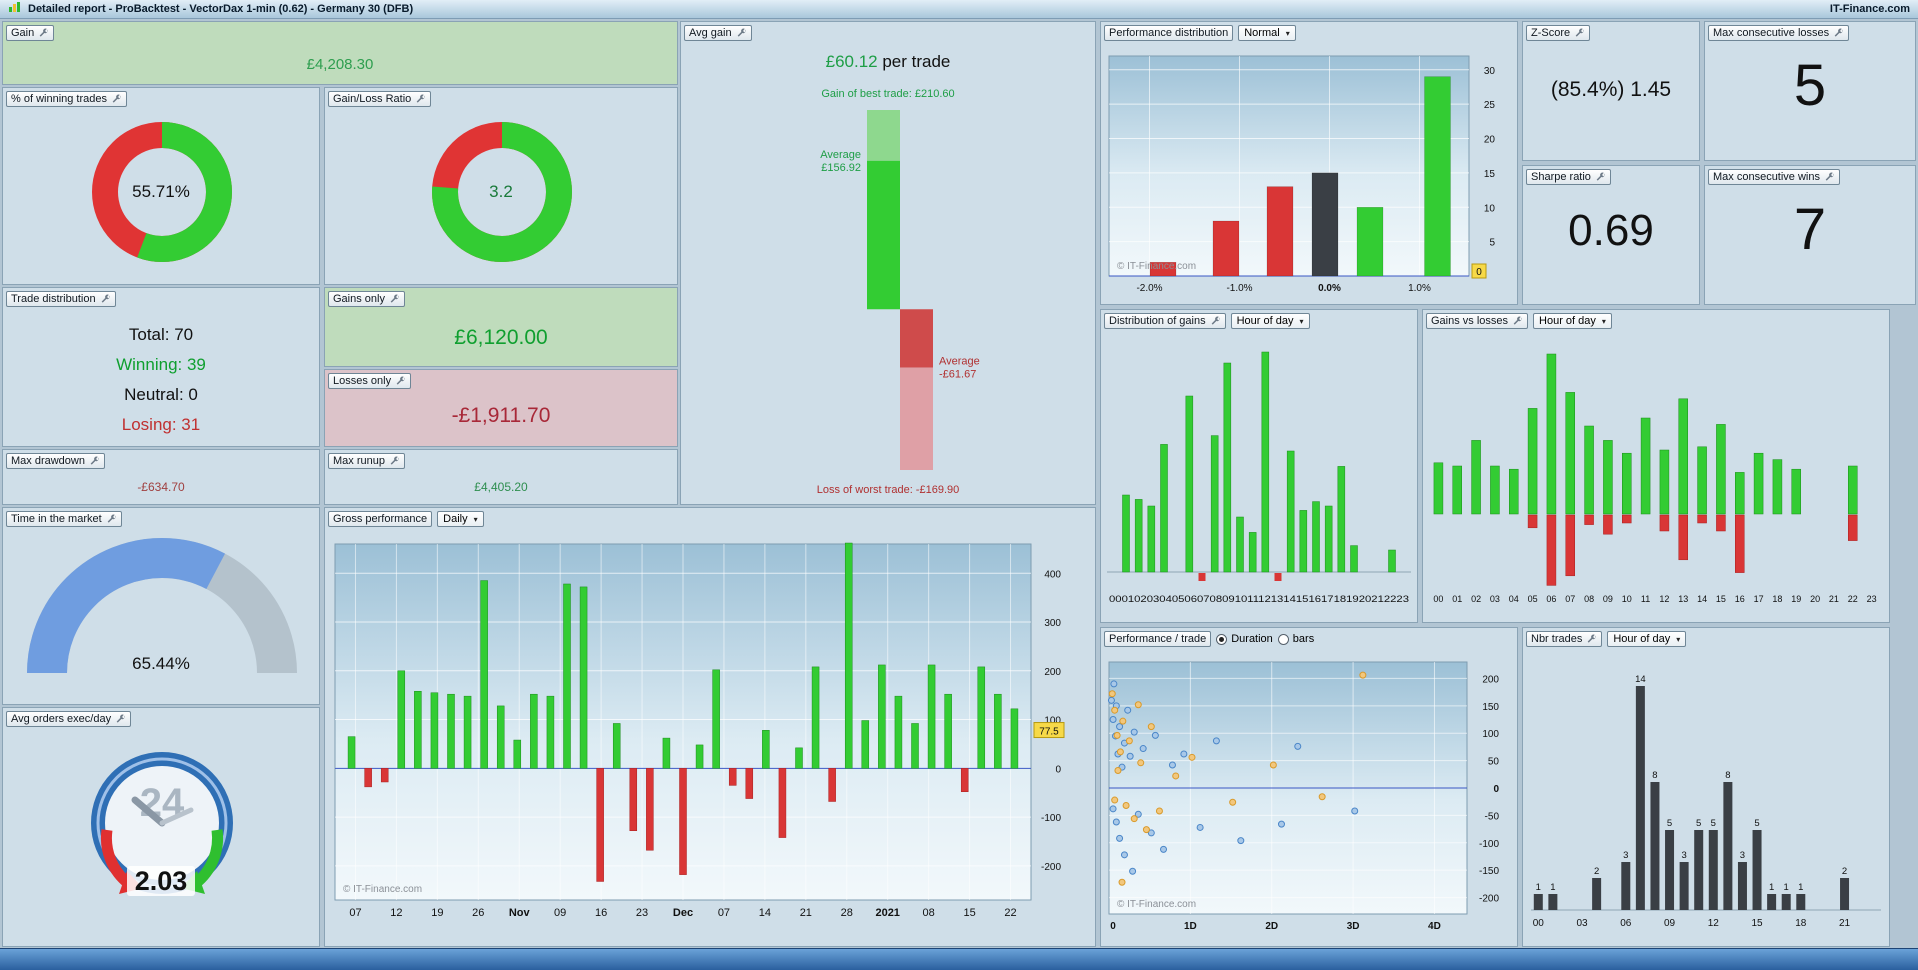 The image size is (1918, 970). What do you see at coordinates (1514, 599) in the screenshot?
I see `svg-text: 04` at bounding box center [1514, 599].